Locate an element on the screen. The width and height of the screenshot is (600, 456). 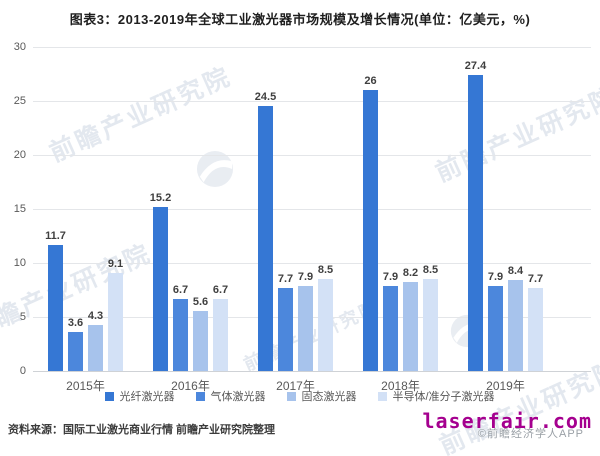
bar-cell: 11.7 is located at coordinates (55, 300).